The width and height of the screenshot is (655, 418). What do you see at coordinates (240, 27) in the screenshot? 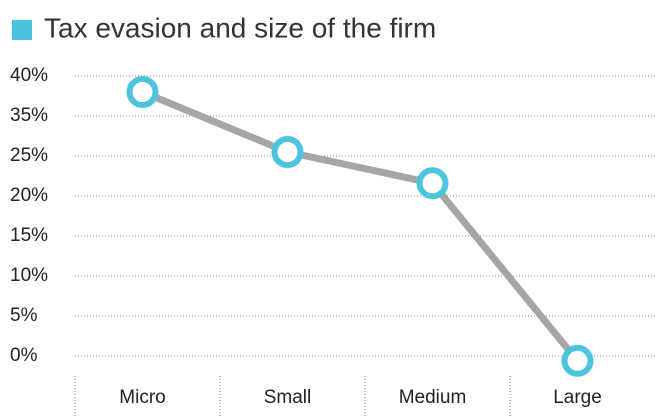
I see `chart-title: Tax evasion and size of the firm` at bounding box center [240, 27].